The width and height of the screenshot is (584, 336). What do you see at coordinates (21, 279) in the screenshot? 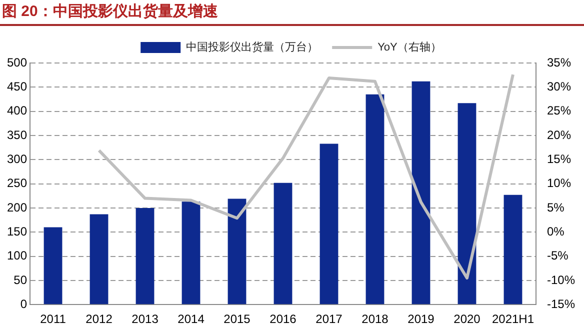
I see `y-tick-label: 50` at bounding box center [21, 279].